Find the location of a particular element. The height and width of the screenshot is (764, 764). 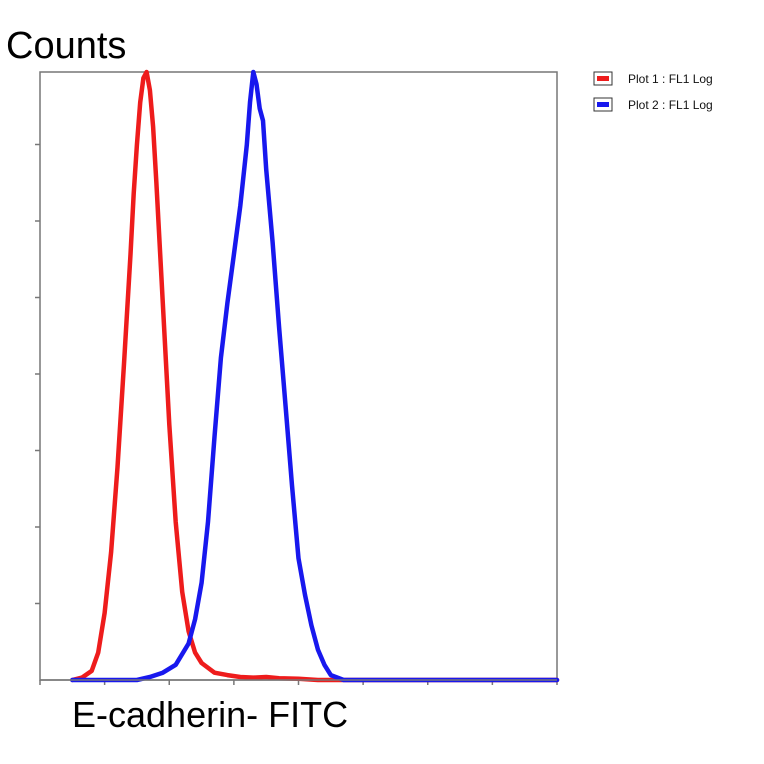

y-axis-ticks is located at coordinates (37, 374).